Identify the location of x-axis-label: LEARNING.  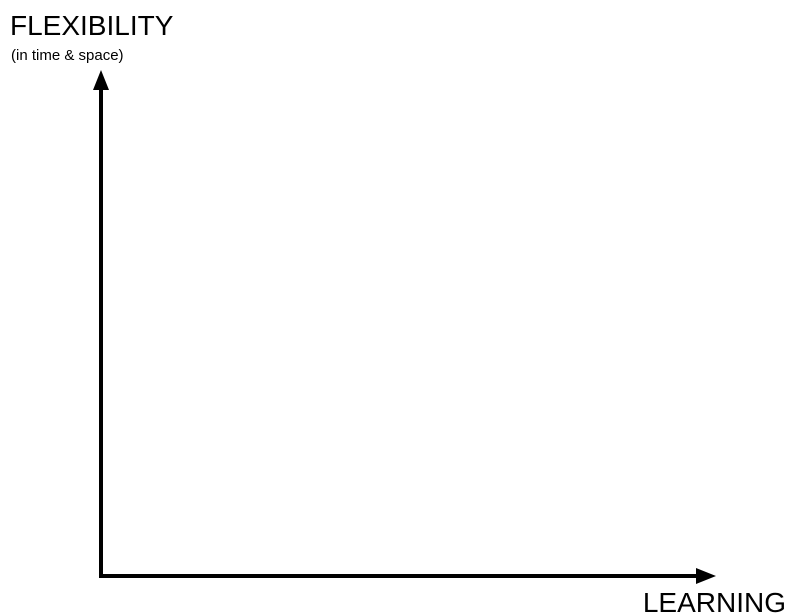
(714, 601).